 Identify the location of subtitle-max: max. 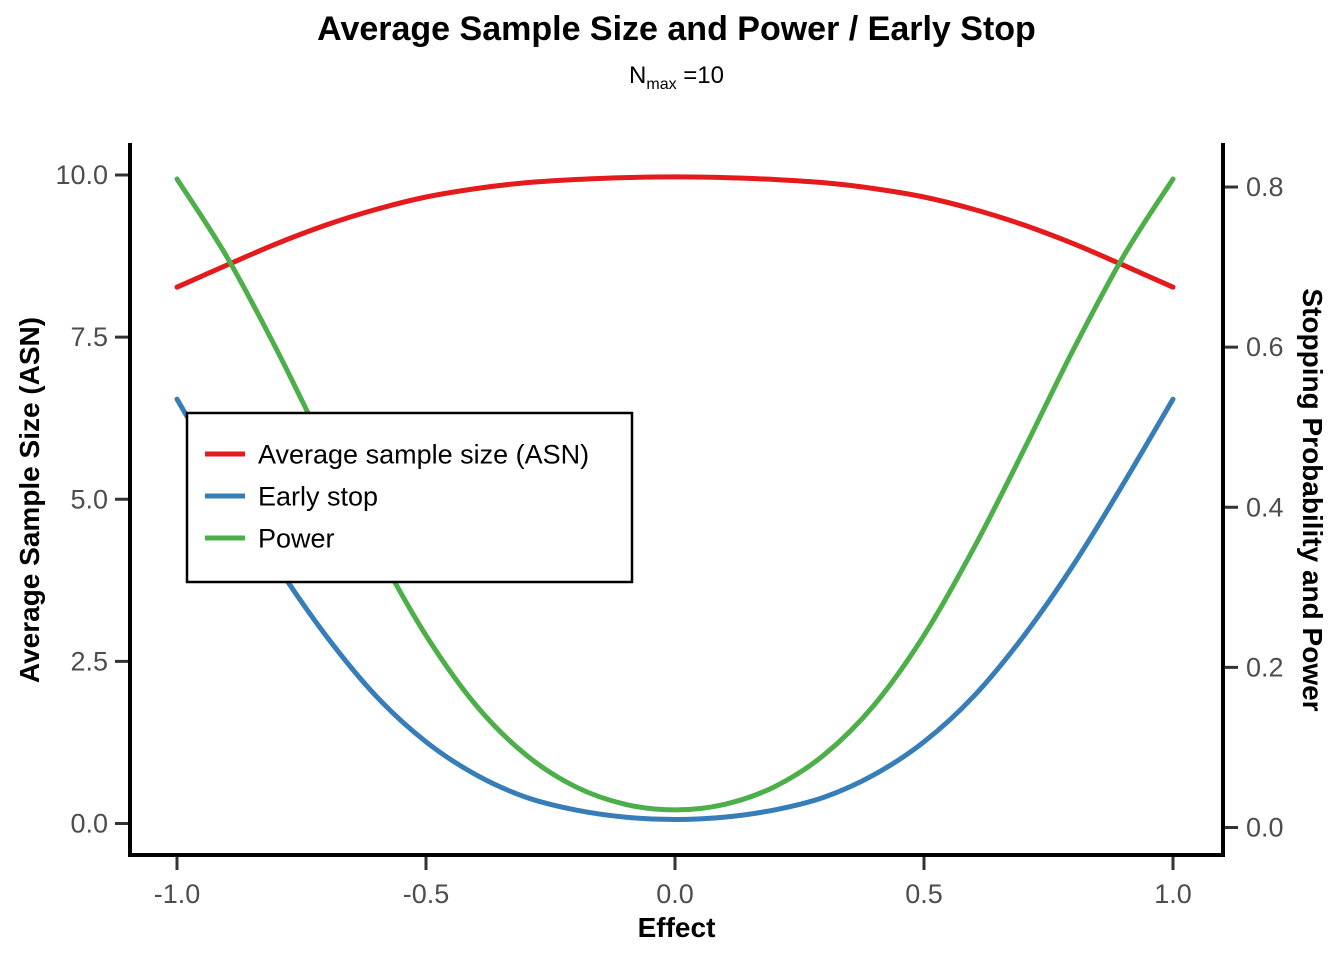
(661, 84).